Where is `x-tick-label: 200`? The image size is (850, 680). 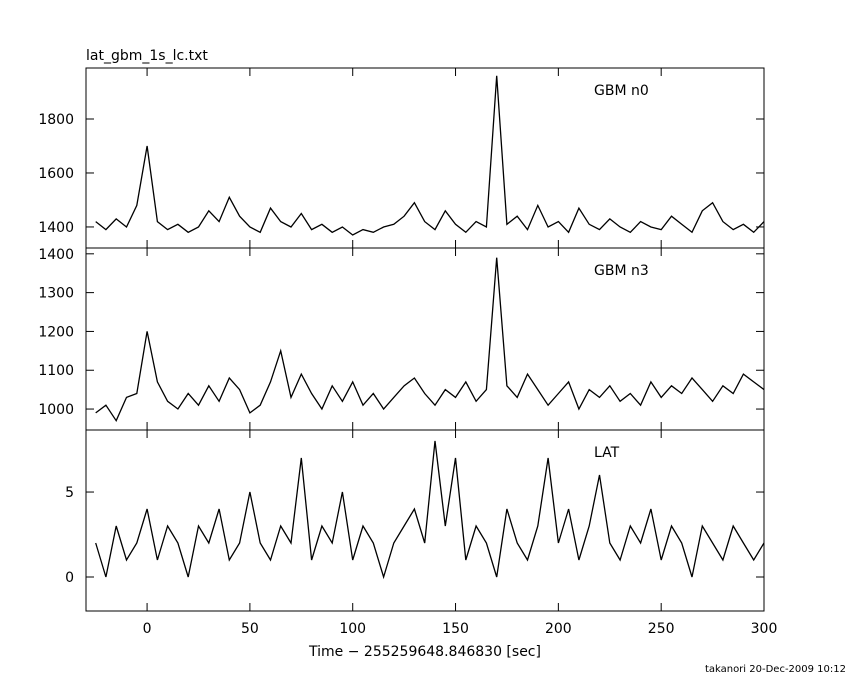
x-tick-label: 200 is located at coordinates (558, 629).